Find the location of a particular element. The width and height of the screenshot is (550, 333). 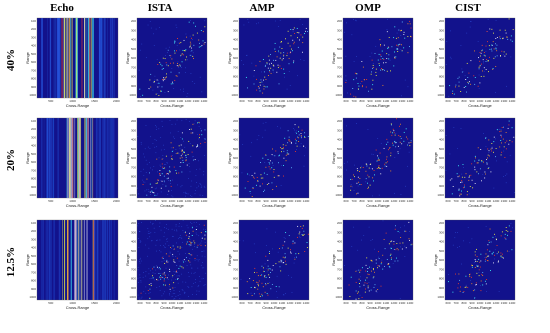

x-axis-label: Cross-Range is located at coordinates (480, 205).